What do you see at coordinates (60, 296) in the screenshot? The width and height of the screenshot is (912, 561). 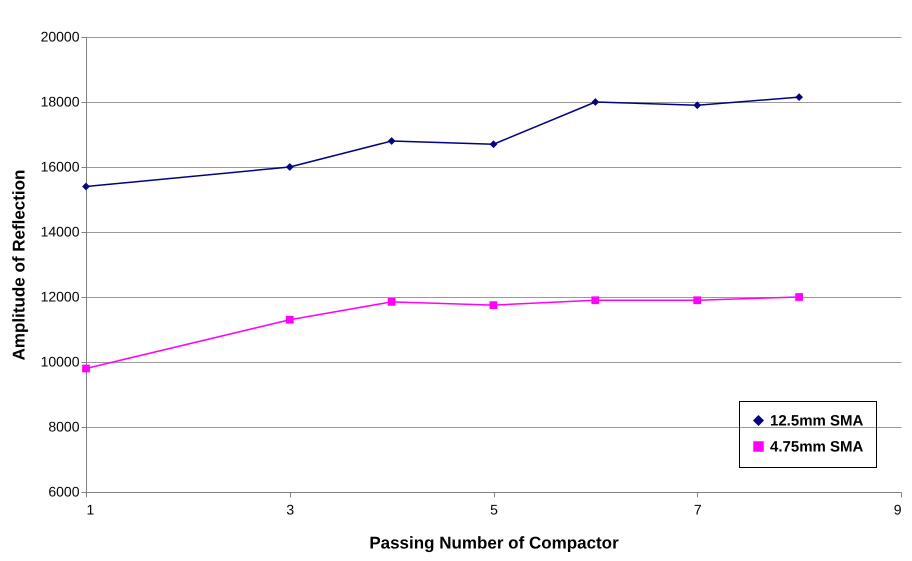 I see `y-tick-label: 12000` at bounding box center [60, 296].